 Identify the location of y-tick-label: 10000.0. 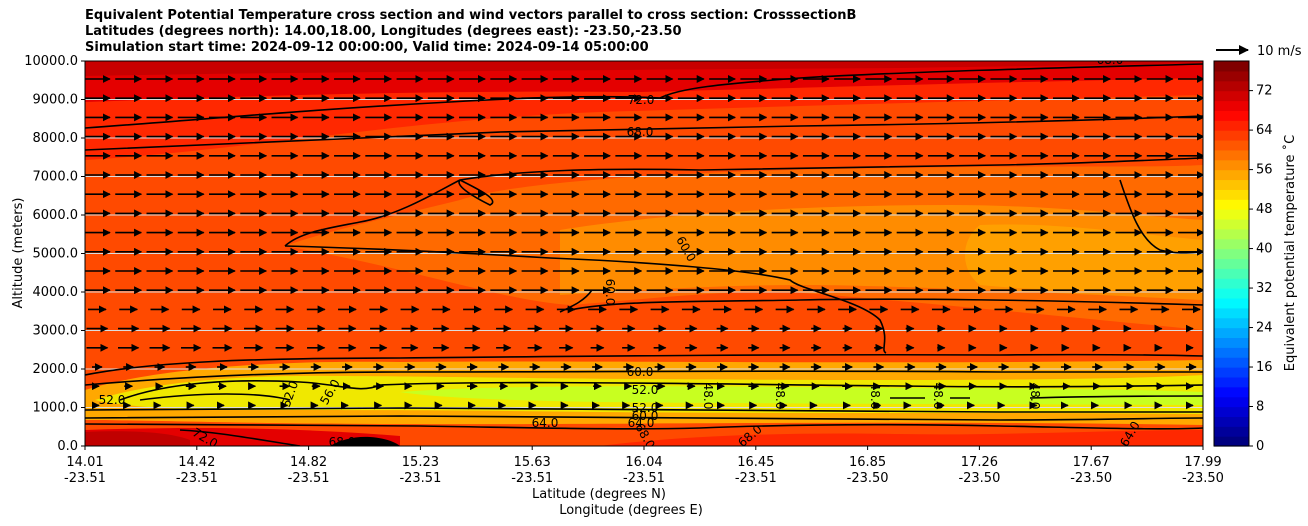
(51, 61).